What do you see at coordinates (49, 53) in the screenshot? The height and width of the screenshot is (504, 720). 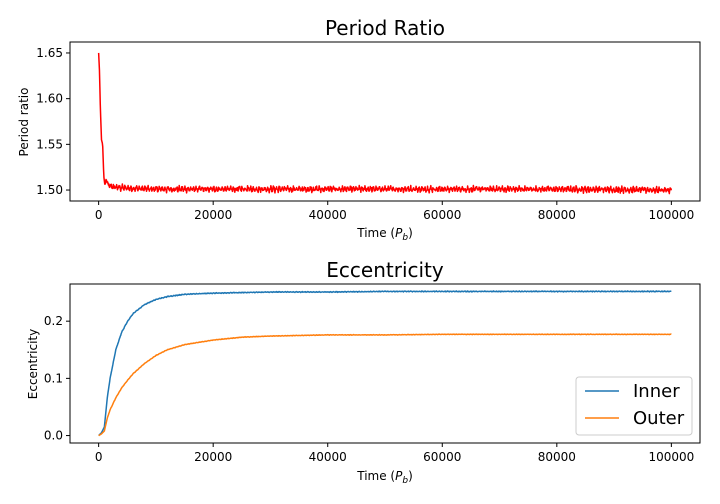 I see `y-tick-label: 1.65` at bounding box center [49, 53].